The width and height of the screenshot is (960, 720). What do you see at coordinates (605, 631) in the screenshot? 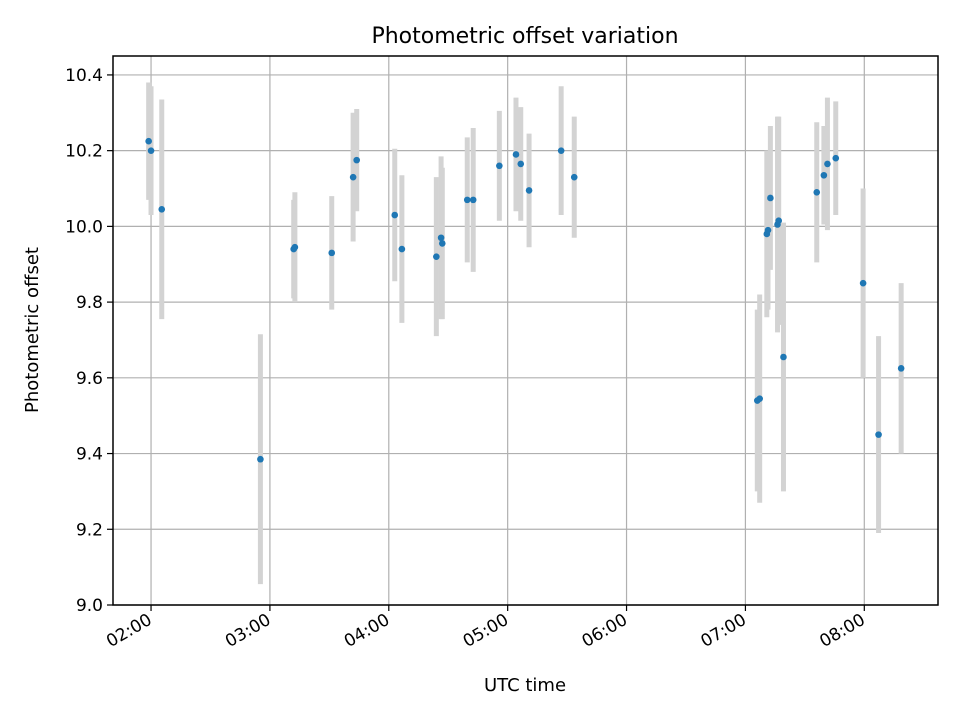
I see `x-tick-label: 06:00` at bounding box center [605, 631].